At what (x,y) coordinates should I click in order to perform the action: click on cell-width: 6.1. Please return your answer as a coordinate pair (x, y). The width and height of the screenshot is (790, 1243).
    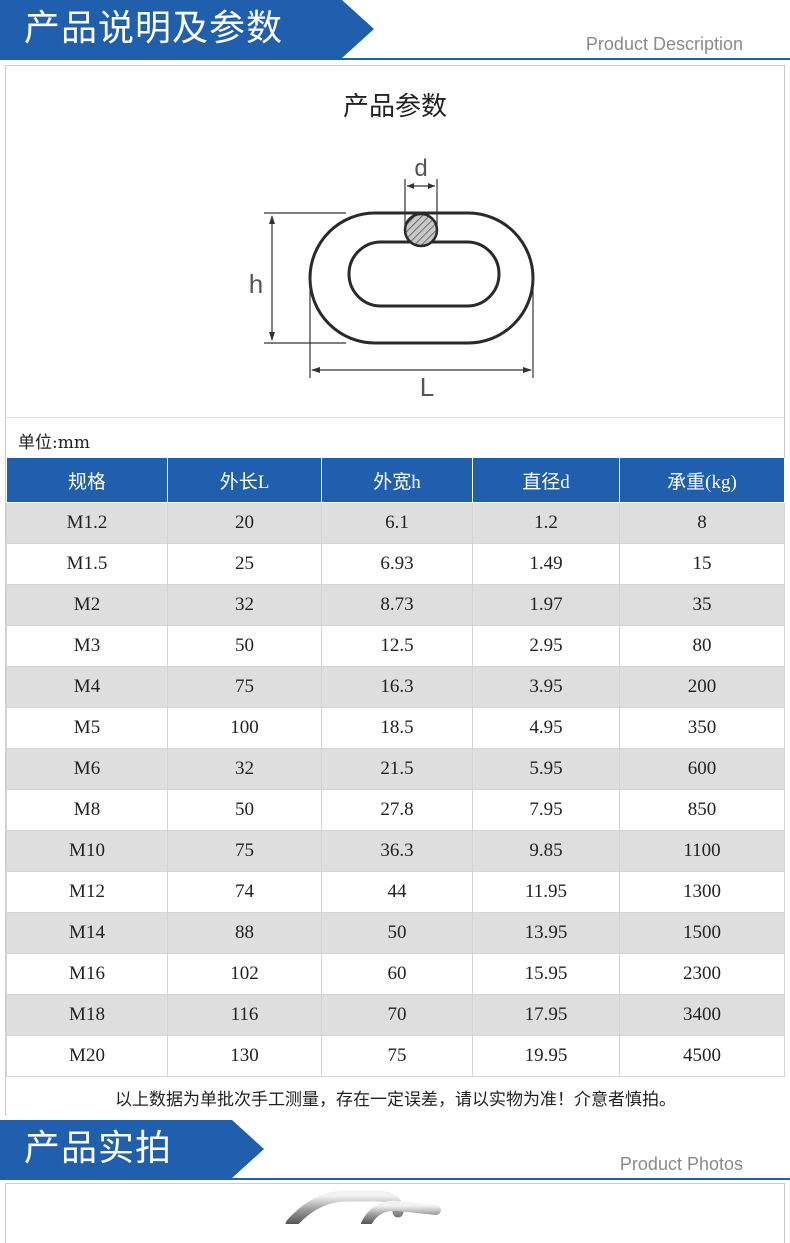
    Looking at the image, I should click on (397, 523).